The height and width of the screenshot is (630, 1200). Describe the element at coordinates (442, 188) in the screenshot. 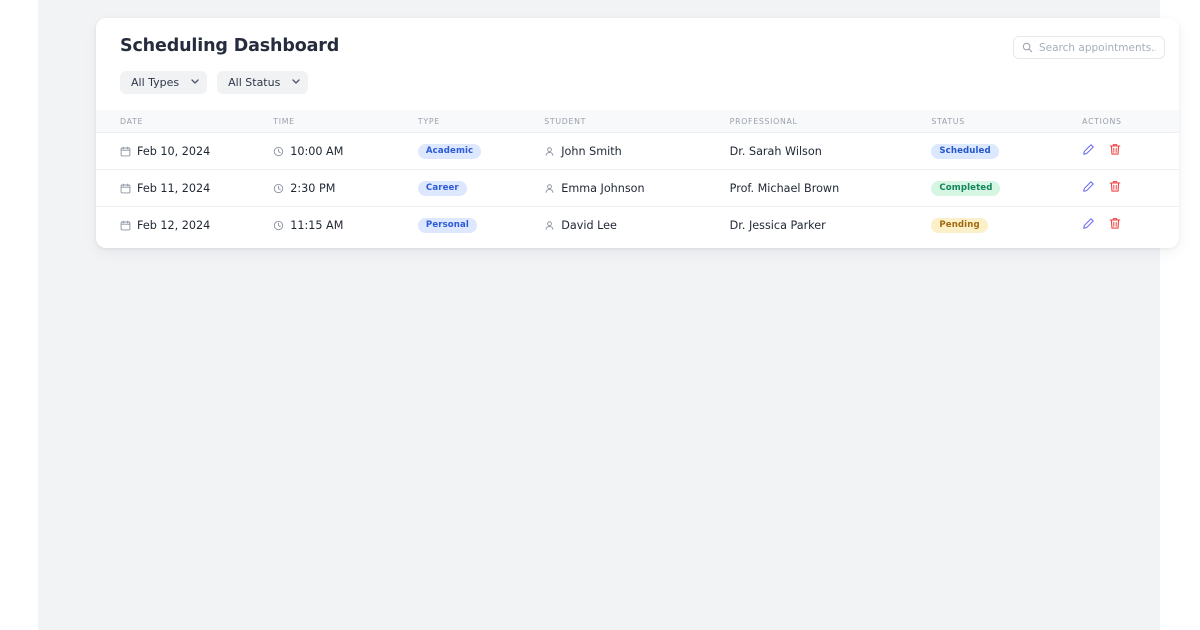

I see `type-badge: Career` at that location.